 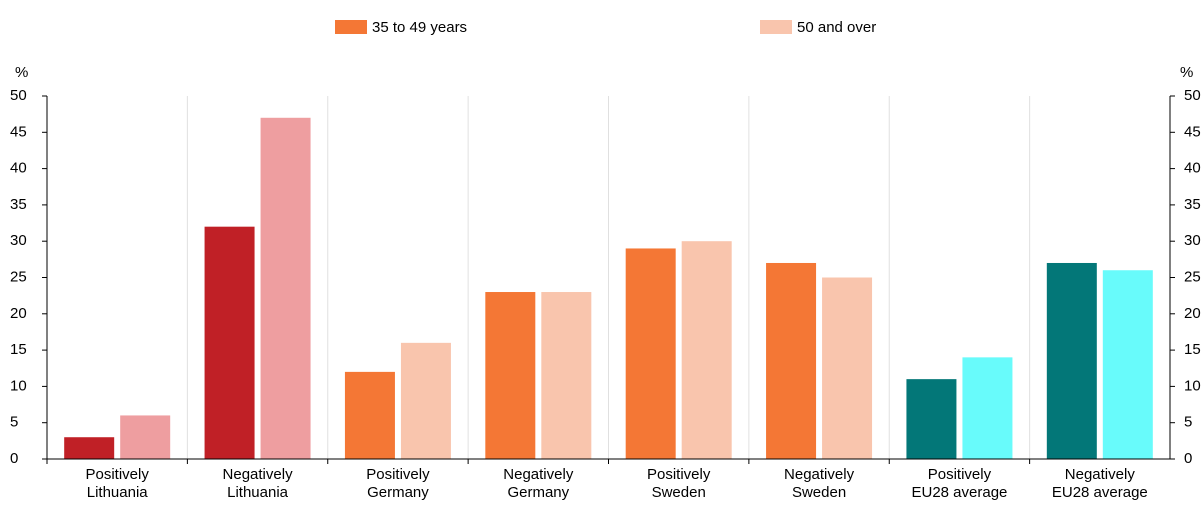 I want to click on y-tick-label: 50, so click(x=18, y=95).